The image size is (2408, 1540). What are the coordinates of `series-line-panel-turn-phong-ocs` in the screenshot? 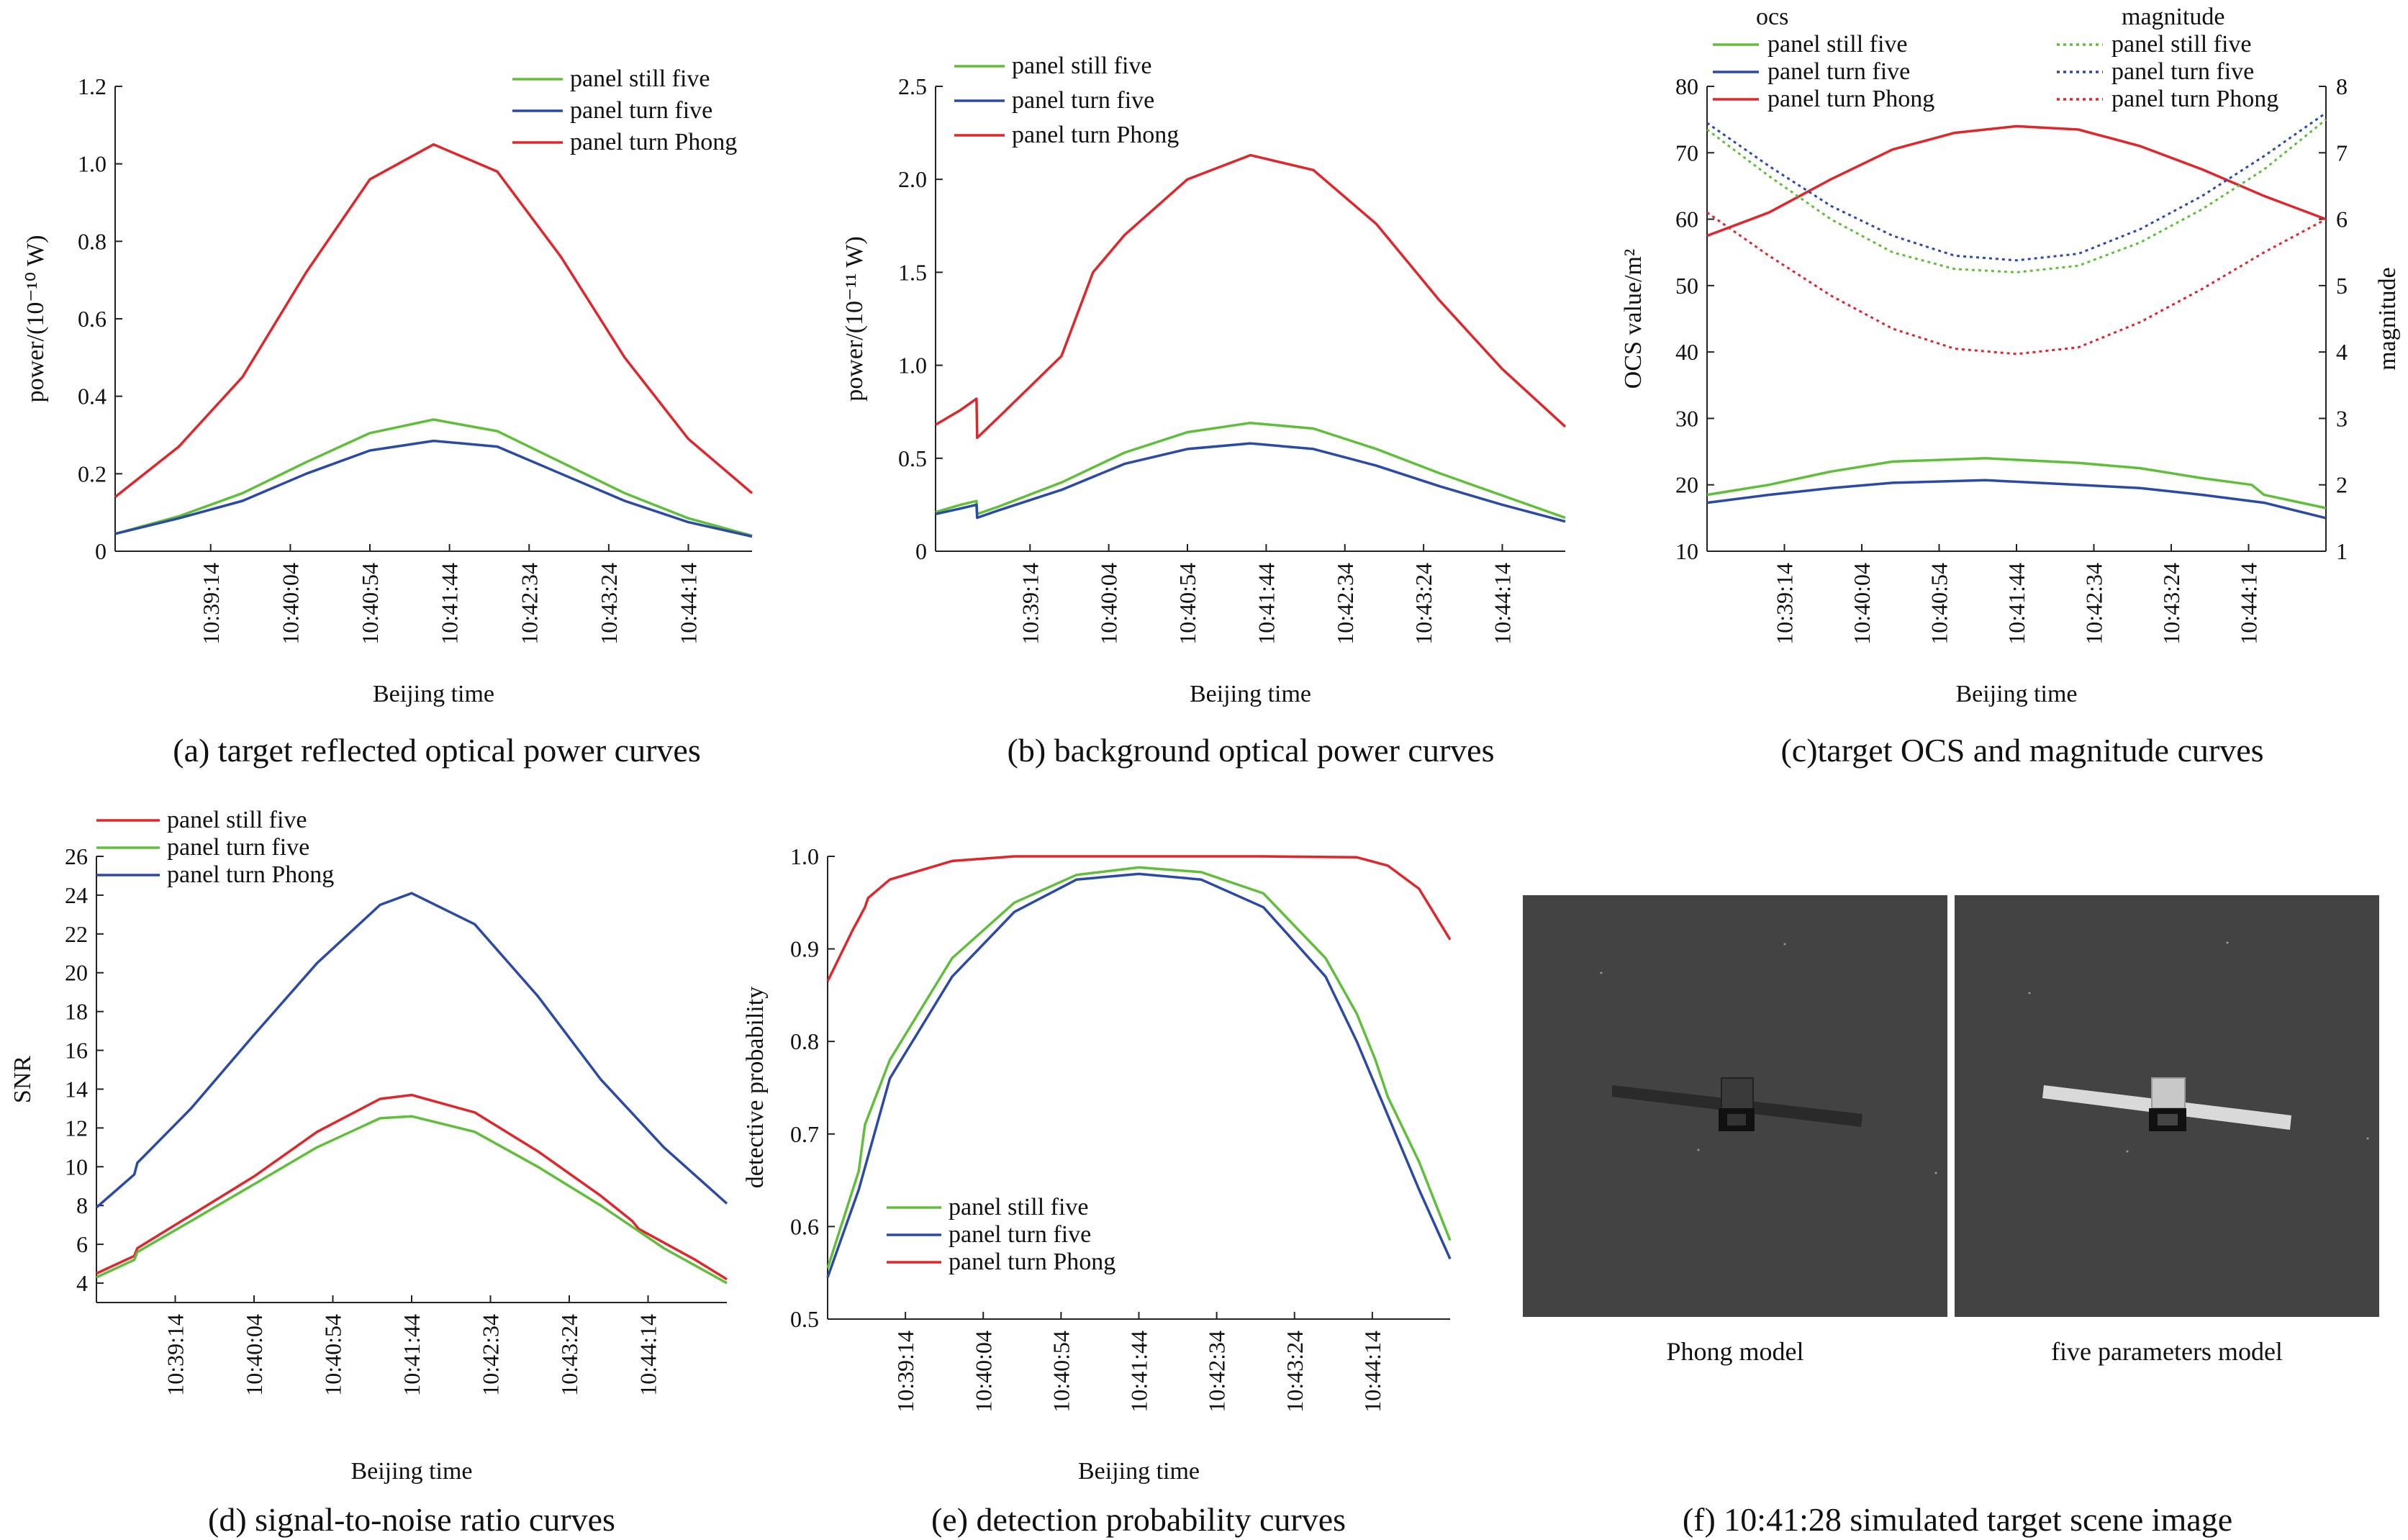 It's located at (2016, 180).